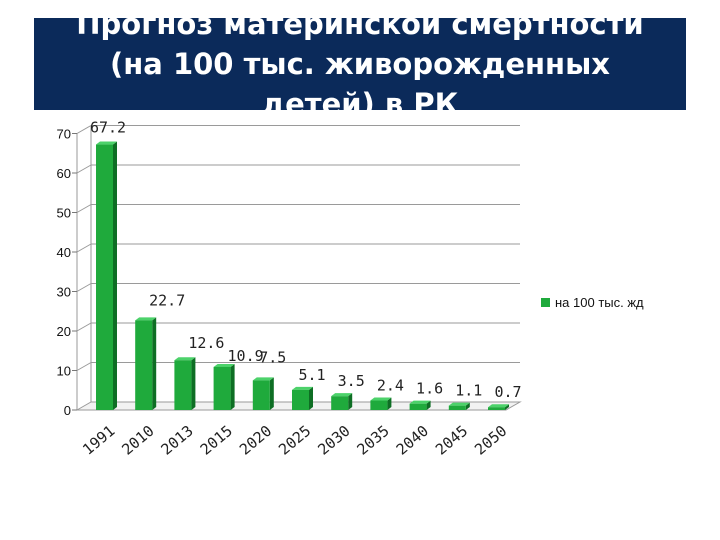 The width and height of the screenshot is (720, 540). I want to click on y-tick-label: 10, so click(64, 371).